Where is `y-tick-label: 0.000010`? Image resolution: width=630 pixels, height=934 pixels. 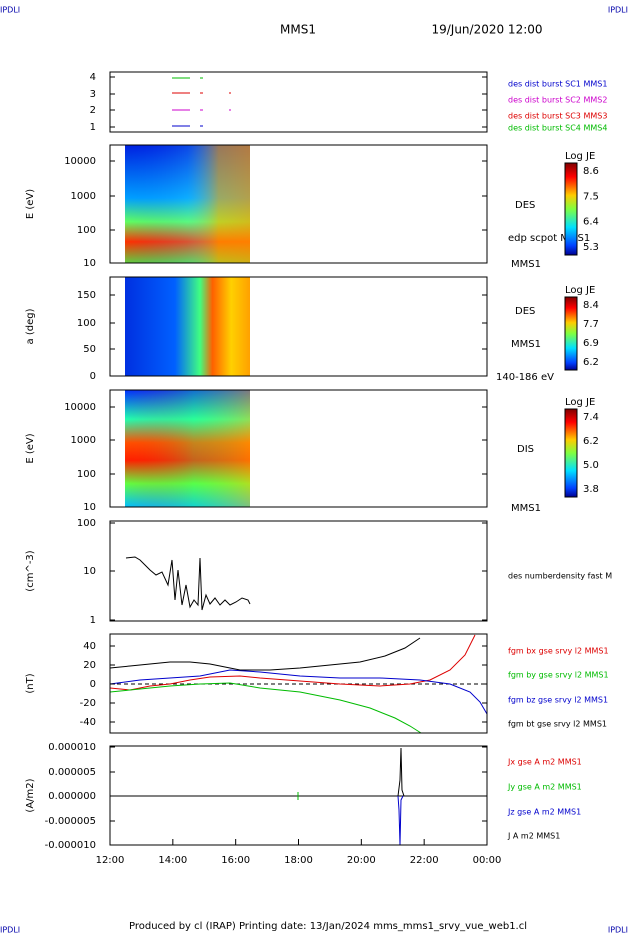
y-tick-label: 0.000010 is located at coordinates (72, 747).